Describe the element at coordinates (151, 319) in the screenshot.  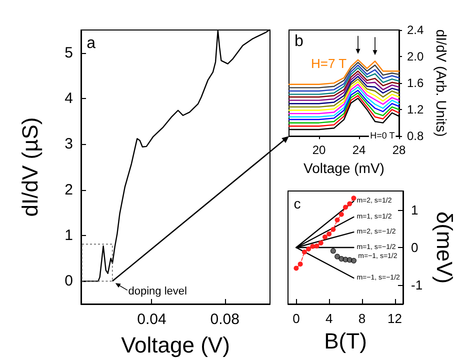
I see `x-tick-label: 0.04` at that location.